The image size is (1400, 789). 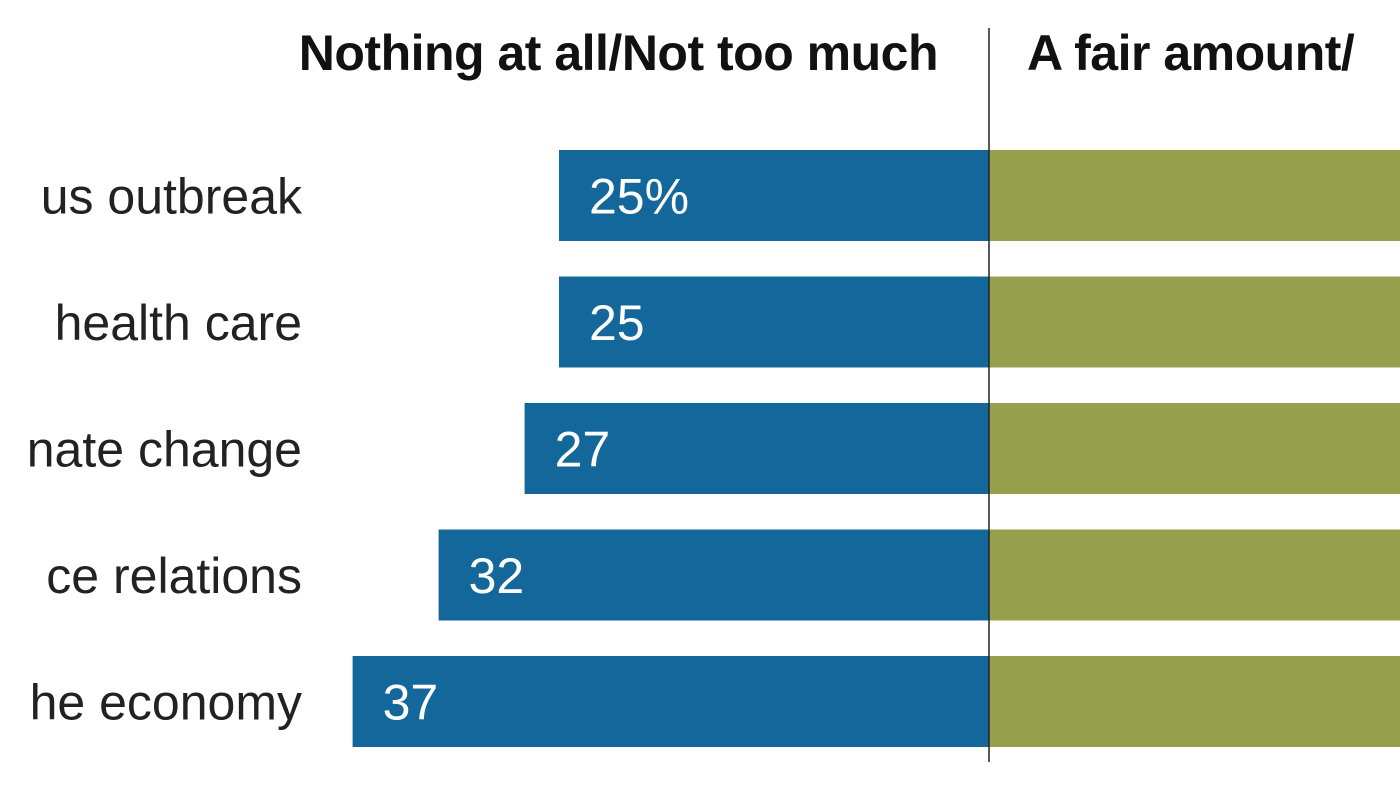 What do you see at coordinates (1191, 53) in the screenshot?
I see `right-column-header: A fair amount/` at bounding box center [1191, 53].